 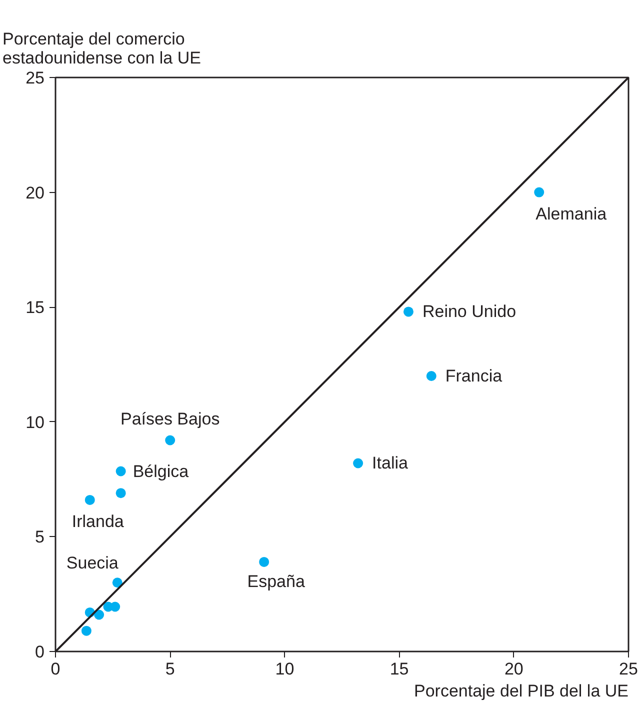 I want to click on x-tick-label: 20, so click(x=514, y=669).